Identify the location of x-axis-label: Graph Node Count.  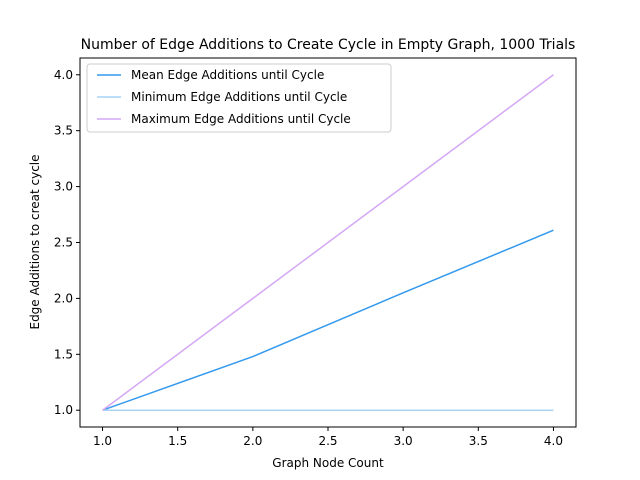
(328, 463).